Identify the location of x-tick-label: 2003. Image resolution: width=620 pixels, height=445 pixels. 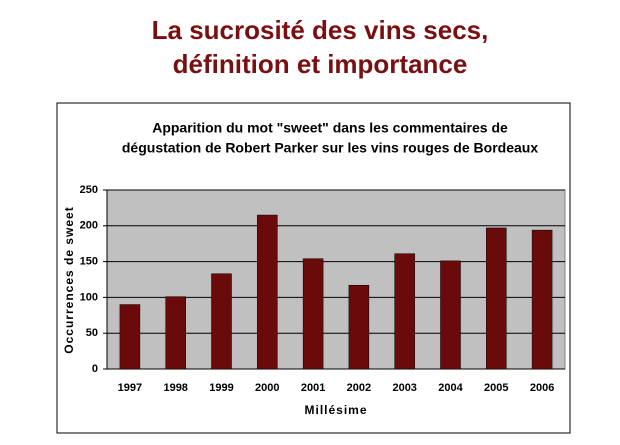
(404, 388).